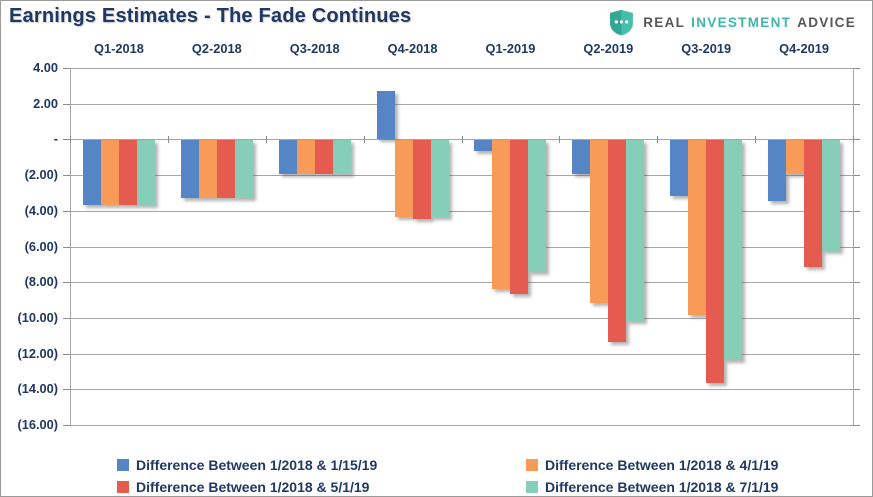 The height and width of the screenshot is (497, 873). Describe the element at coordinates (777, 171) in the screenshot. I see `bar-q4-2019-s1` at that location.